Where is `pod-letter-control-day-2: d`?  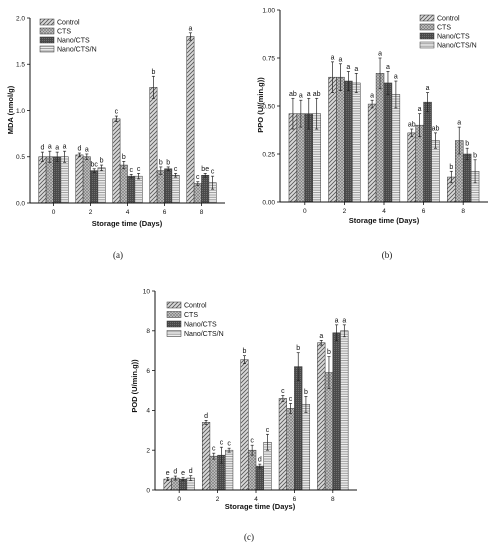 pod-letter-control-day-2: d is located at coordinates (206, 416).